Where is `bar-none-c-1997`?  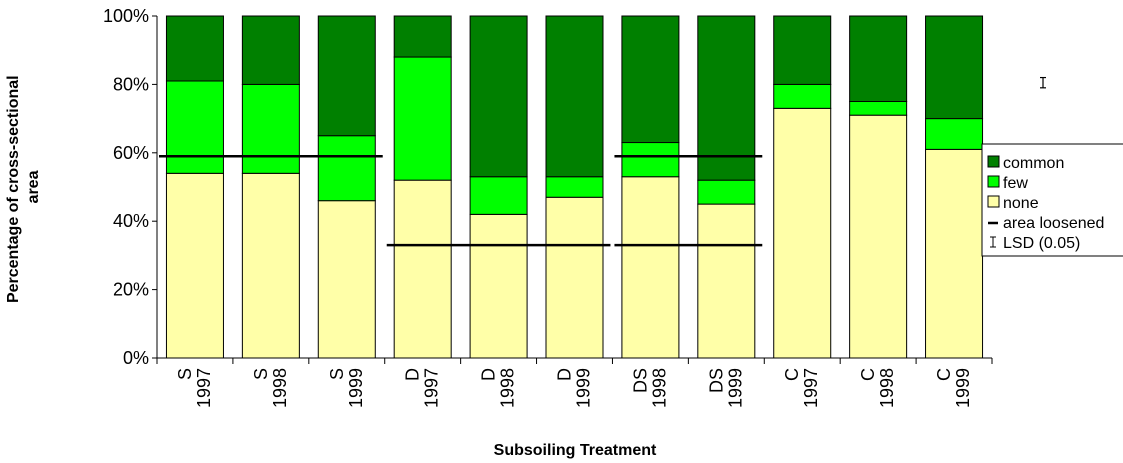
bar-none-c-1997 is located at coordinates (802, 233).